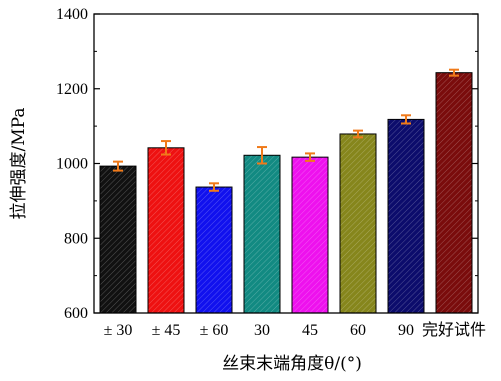 The height and width of the screenshot is (381, 501). Describe the element at coordinates (214, 330) in the screenshot. I see `x-tick-label-2: ± 60` at that location.